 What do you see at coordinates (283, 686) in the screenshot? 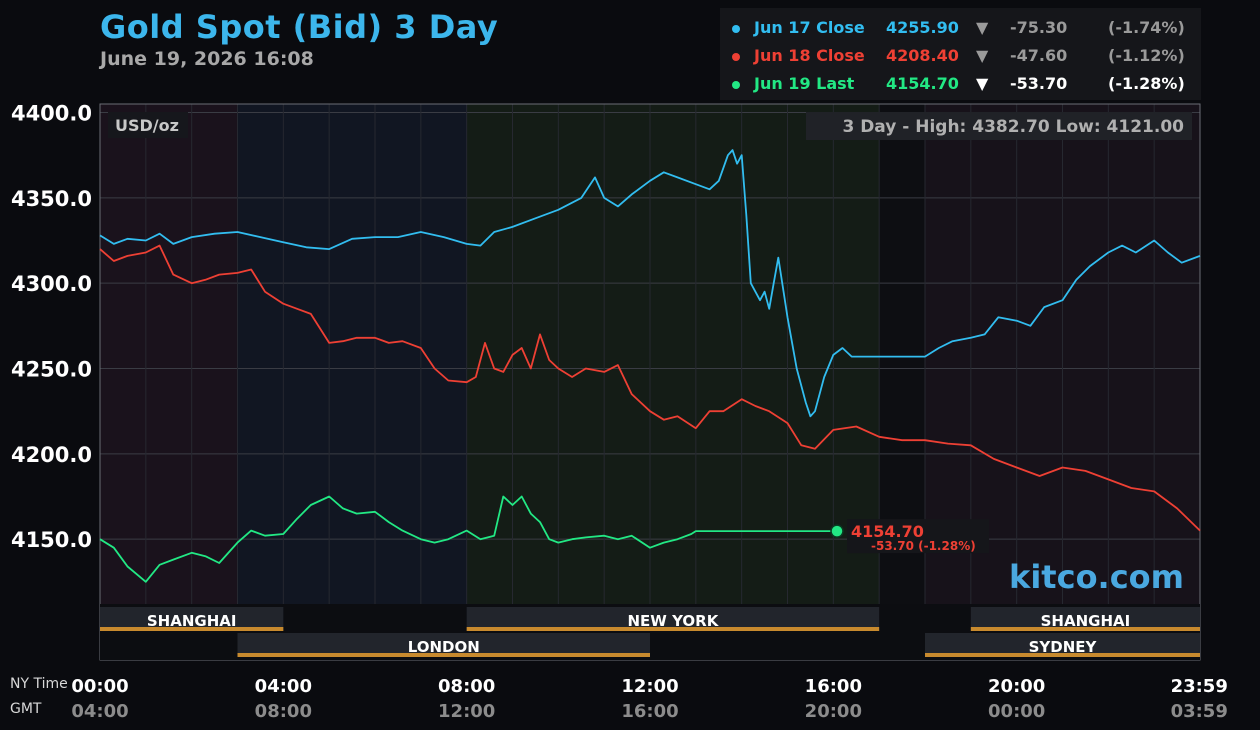
I see `x-tick-label: 04:00` at bounding box center [283, 686].